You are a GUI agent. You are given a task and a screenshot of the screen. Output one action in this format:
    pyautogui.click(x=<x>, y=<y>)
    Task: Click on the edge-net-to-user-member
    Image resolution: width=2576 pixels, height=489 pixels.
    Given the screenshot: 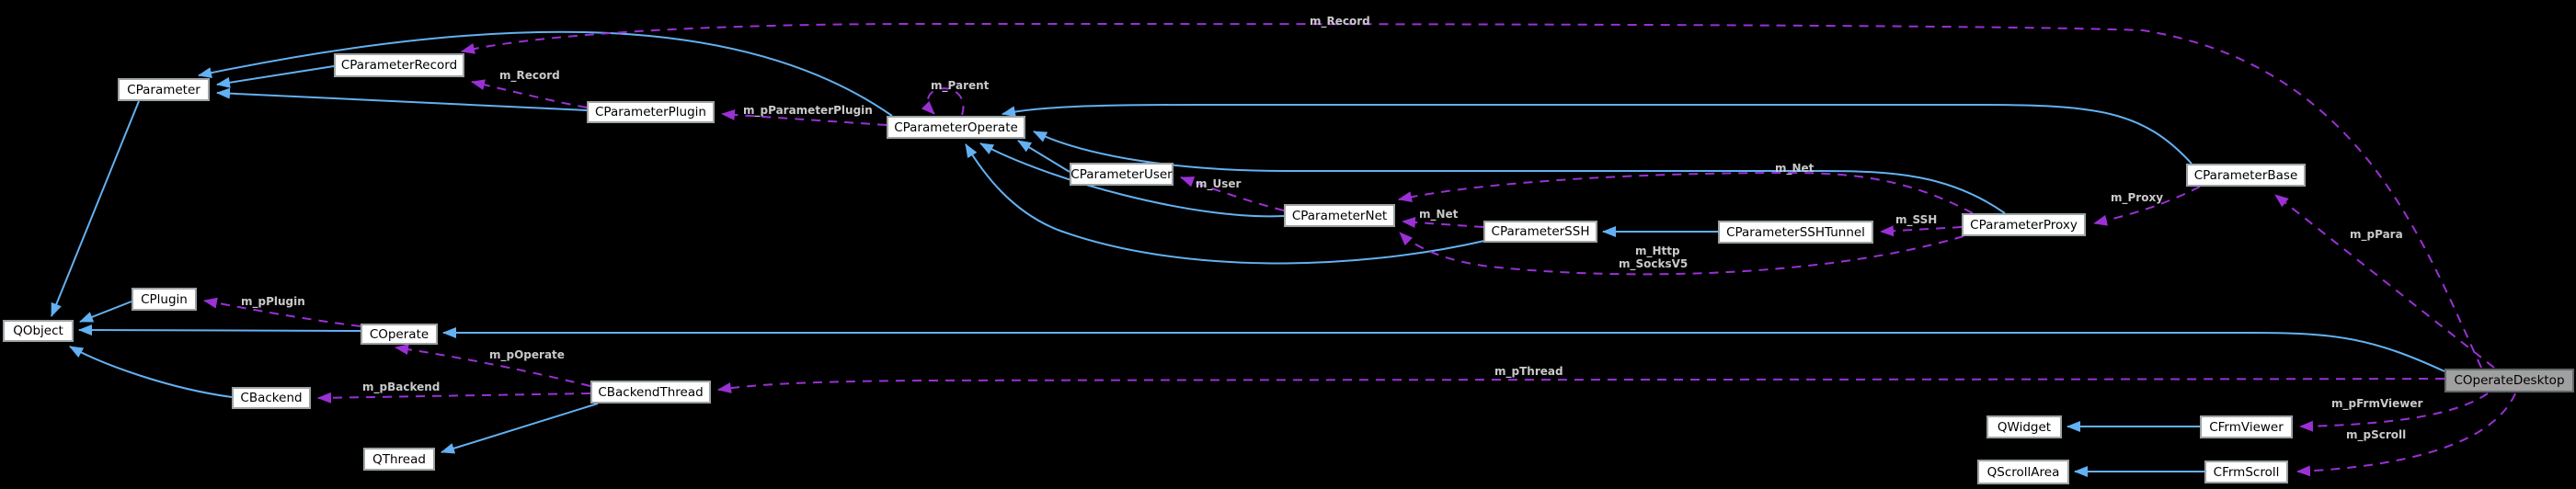 What is the action you would take?
    pyautogui.click(x=1232, y=193)
    